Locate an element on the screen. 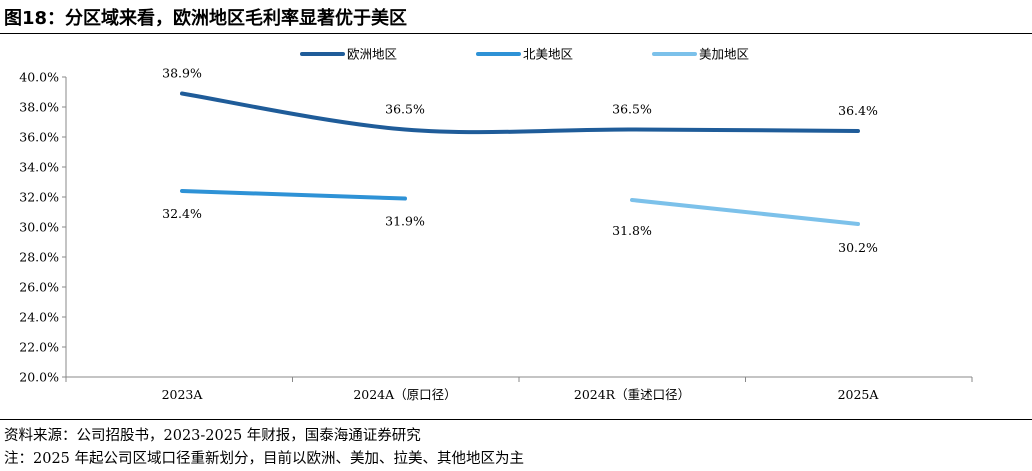 The height and width of the screenshot is (471, 1032). y-tick-label: 30.0% is located at coordinates (39, 227).